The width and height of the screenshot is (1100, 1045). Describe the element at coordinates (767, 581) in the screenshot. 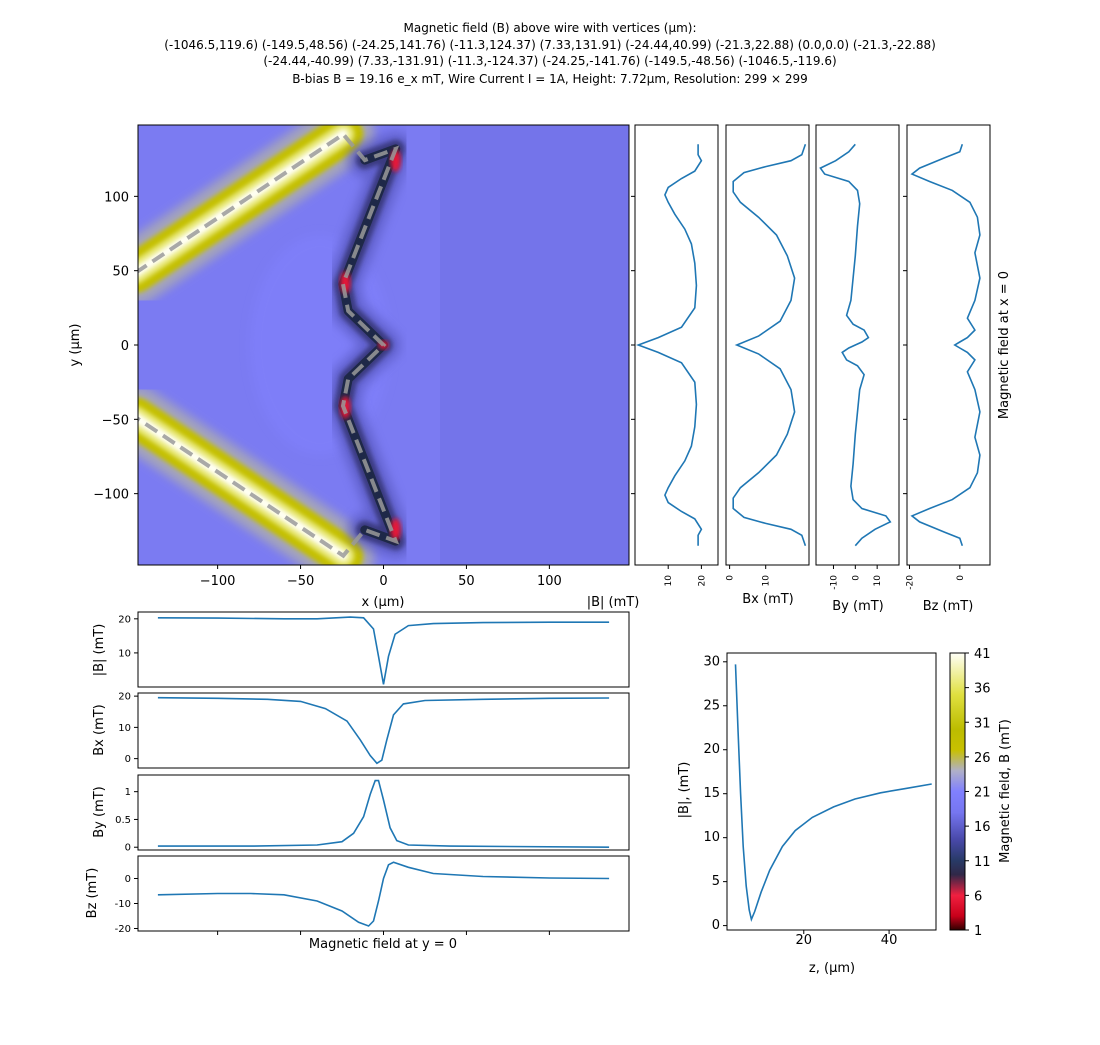

I see `vx_bx-xtick-label: 10` at that location.